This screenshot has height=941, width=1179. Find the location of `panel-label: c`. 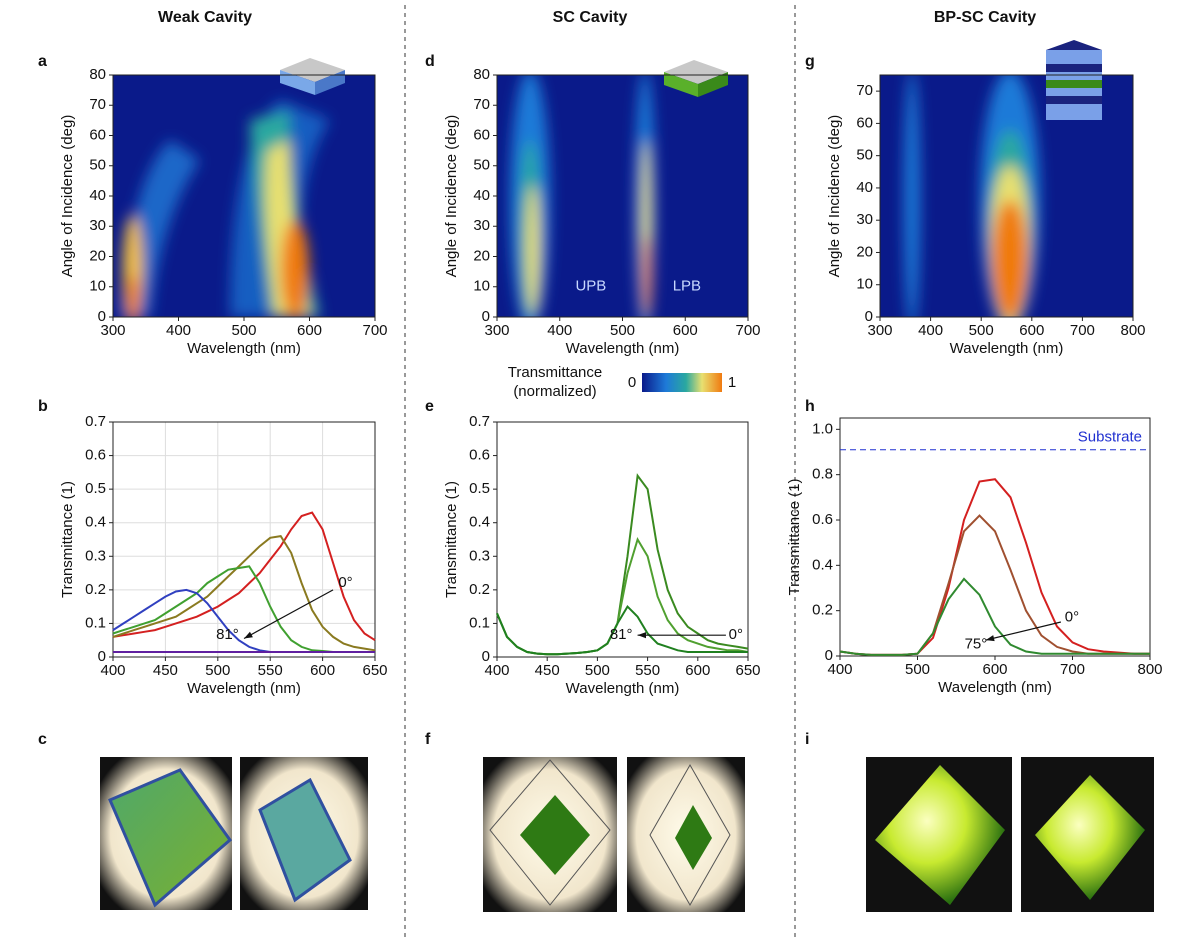

panel-label: c is located at coordinates (42, 739).